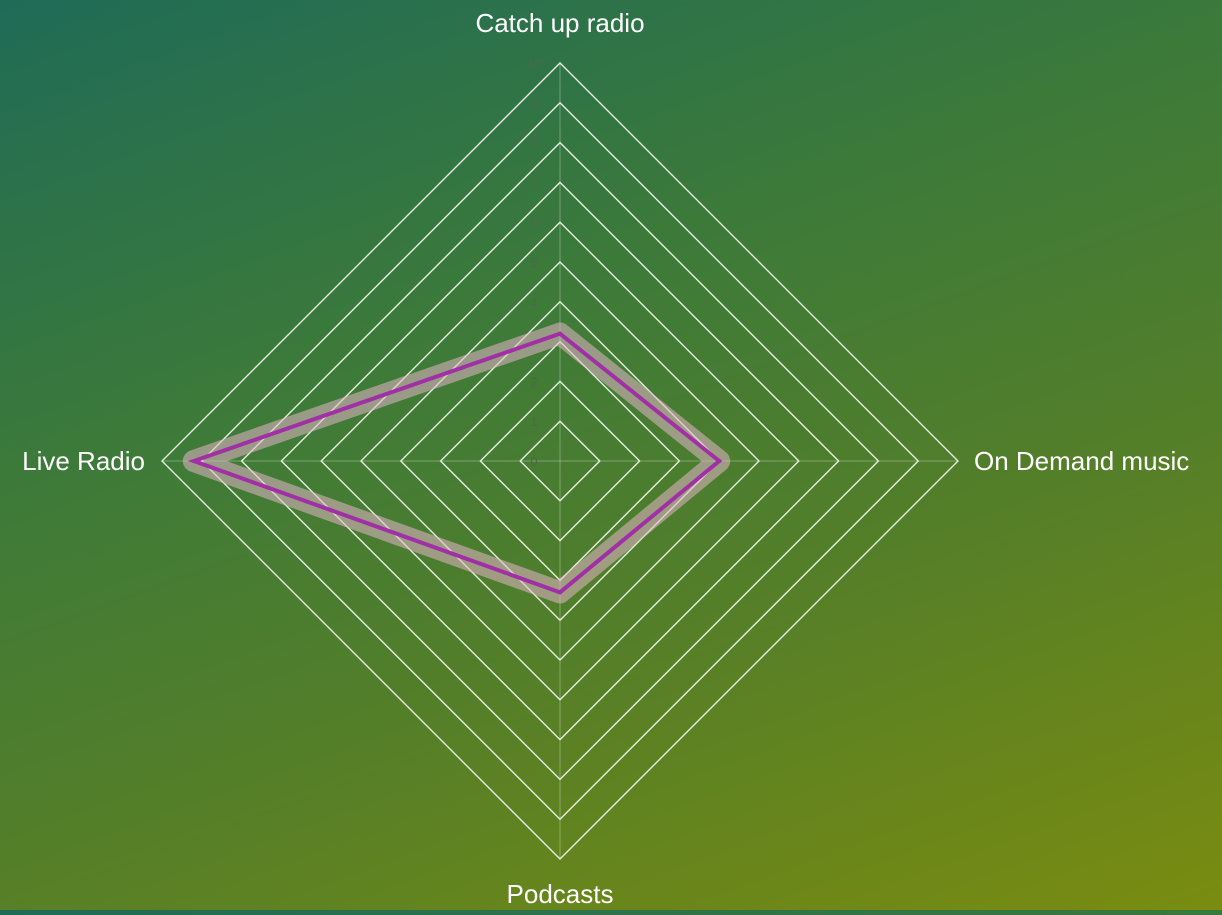 The height and width of the screenshot is (915, 1222). Describe the element at coordinates (456, 463) in the screenshot. I see `radar-series` at that location.